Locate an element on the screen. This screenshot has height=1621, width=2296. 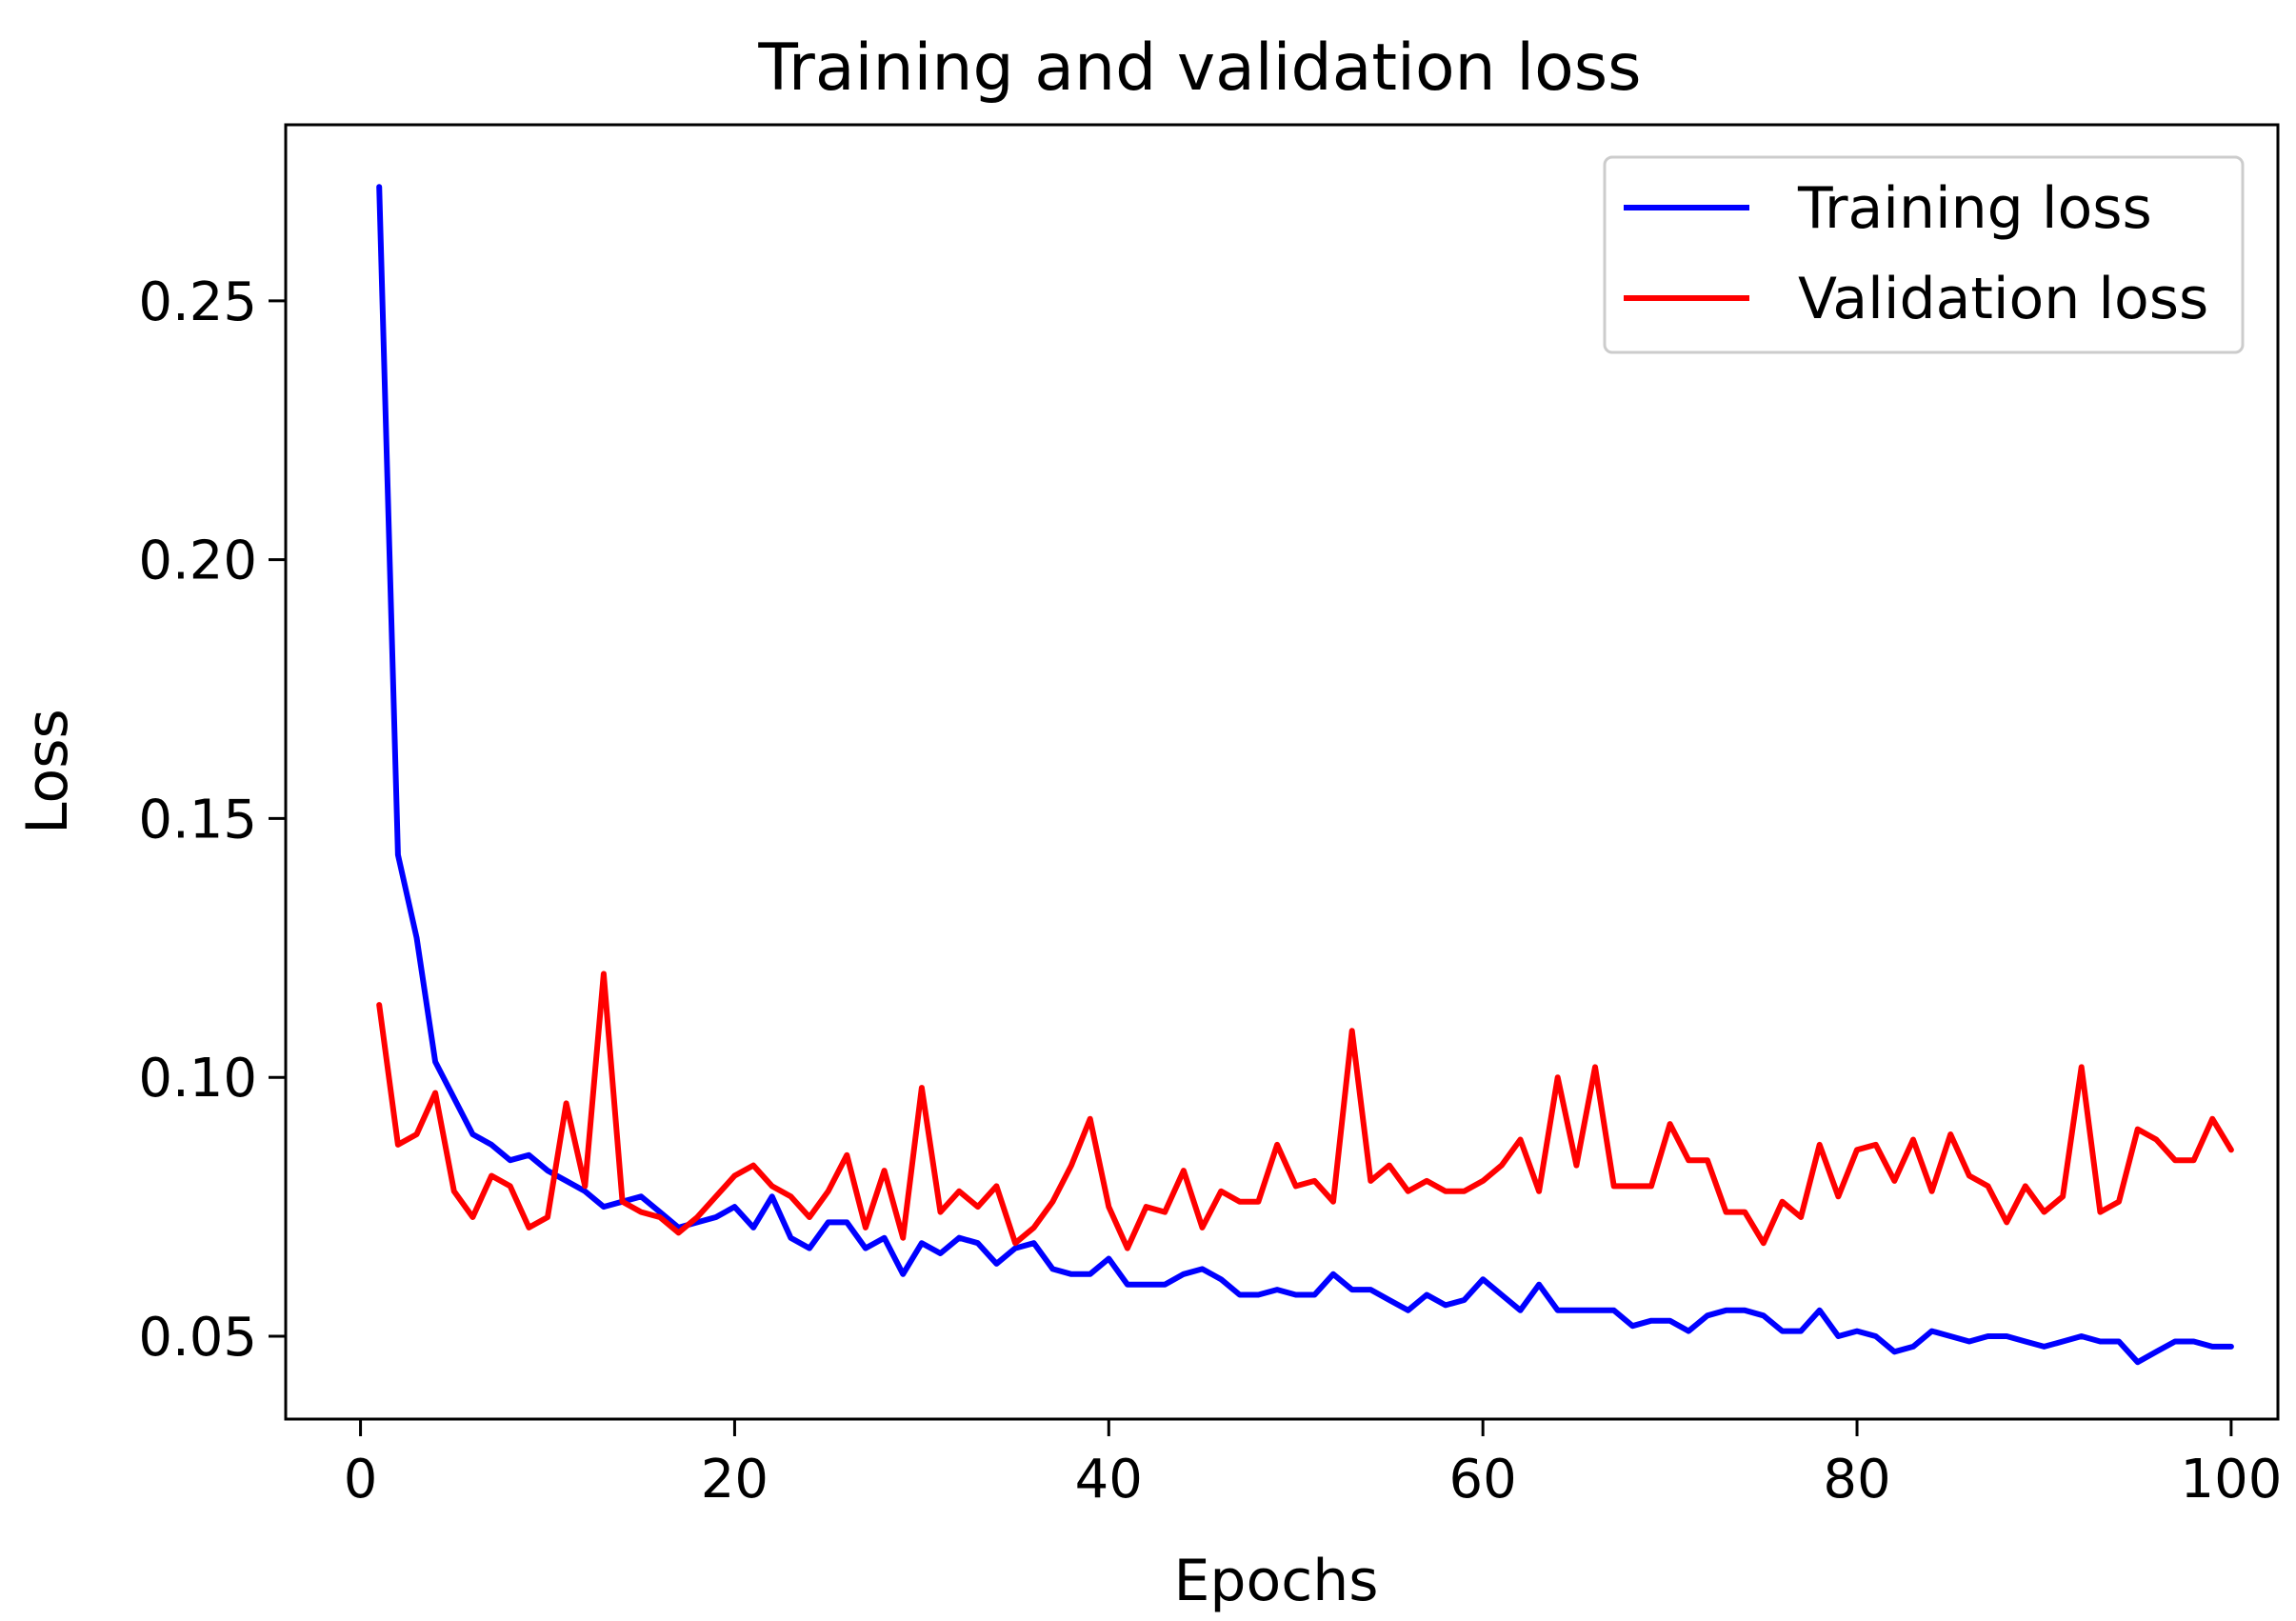
x-tick-label: 20 is located at coordinates (735, 1480).